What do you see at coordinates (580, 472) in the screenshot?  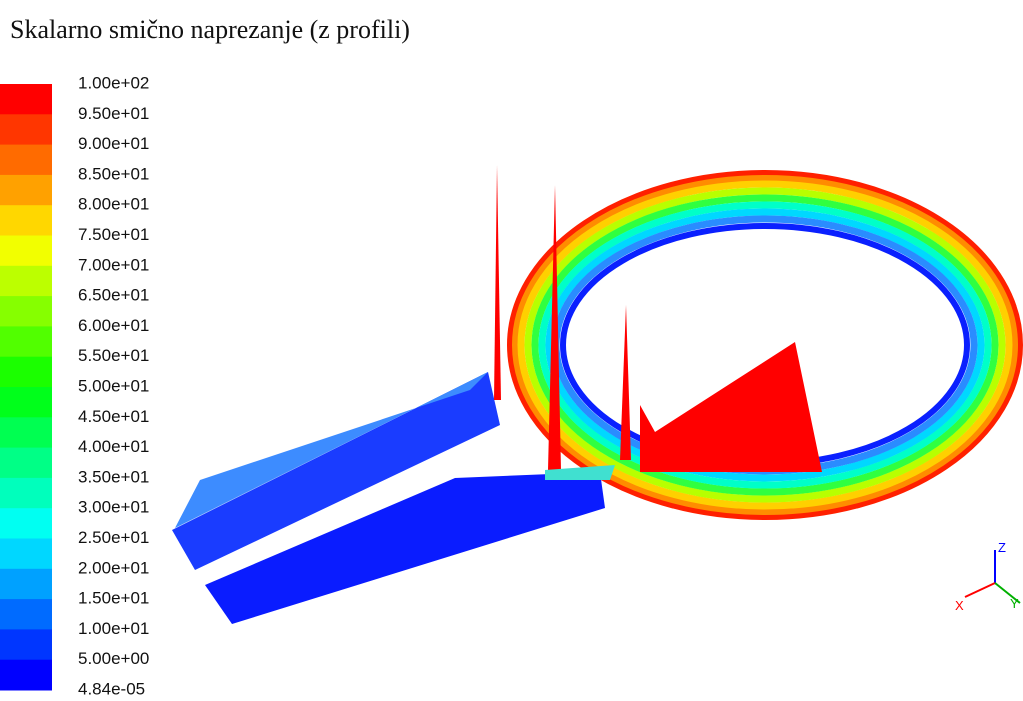 I see `junction` at bounding box center [580, 472].